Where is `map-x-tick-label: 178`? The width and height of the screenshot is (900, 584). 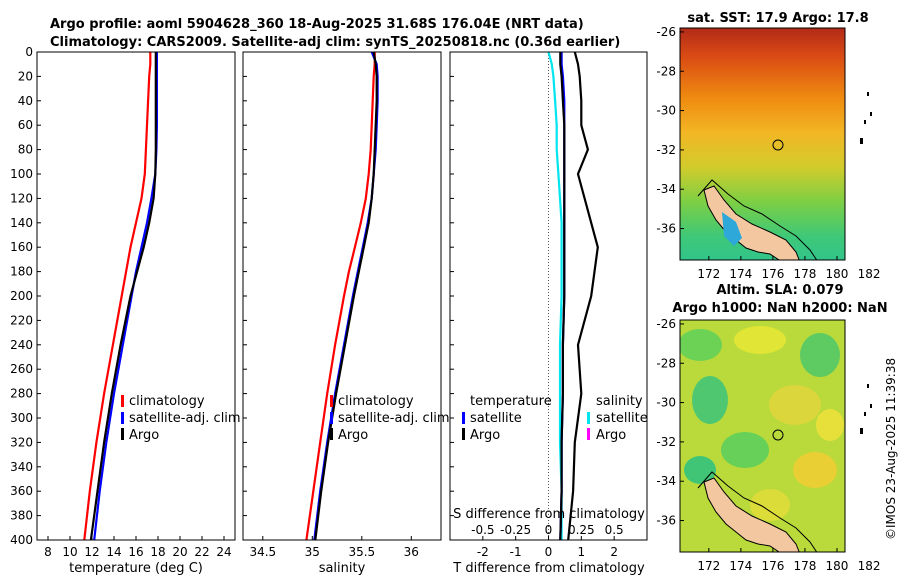
map-x-tick-label: 178 is located at coordinates (804, 566).